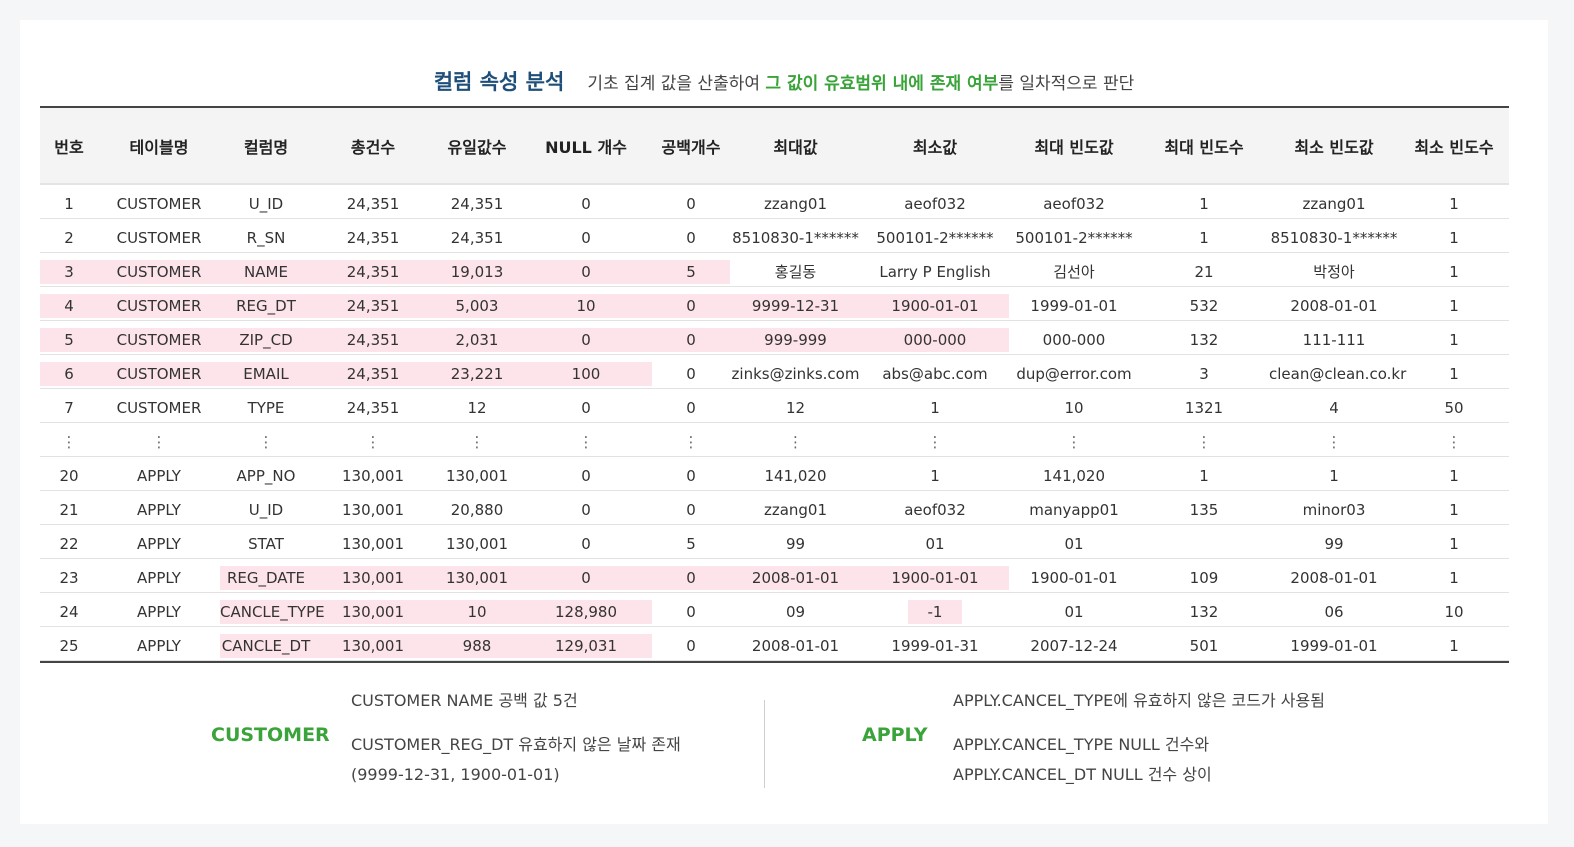 Image resolution: width=1574 pixels, height=847 pixels. Describe the element at coordinates (266, 576) in the screenshot. I see `table-cell: REG_DATE` at that location.